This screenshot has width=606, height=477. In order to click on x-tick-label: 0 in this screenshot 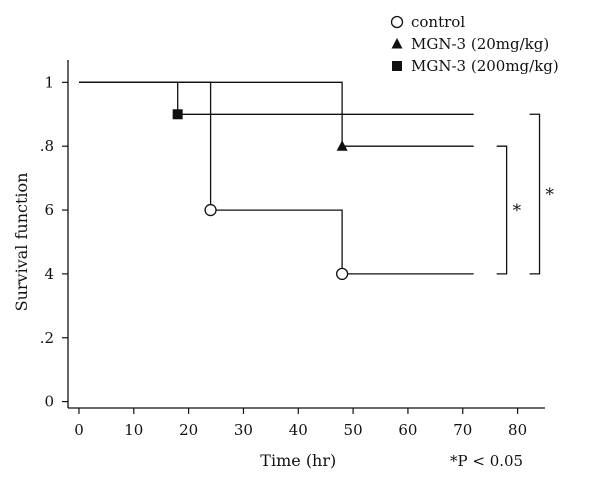, I will do `click(79, 430)`.